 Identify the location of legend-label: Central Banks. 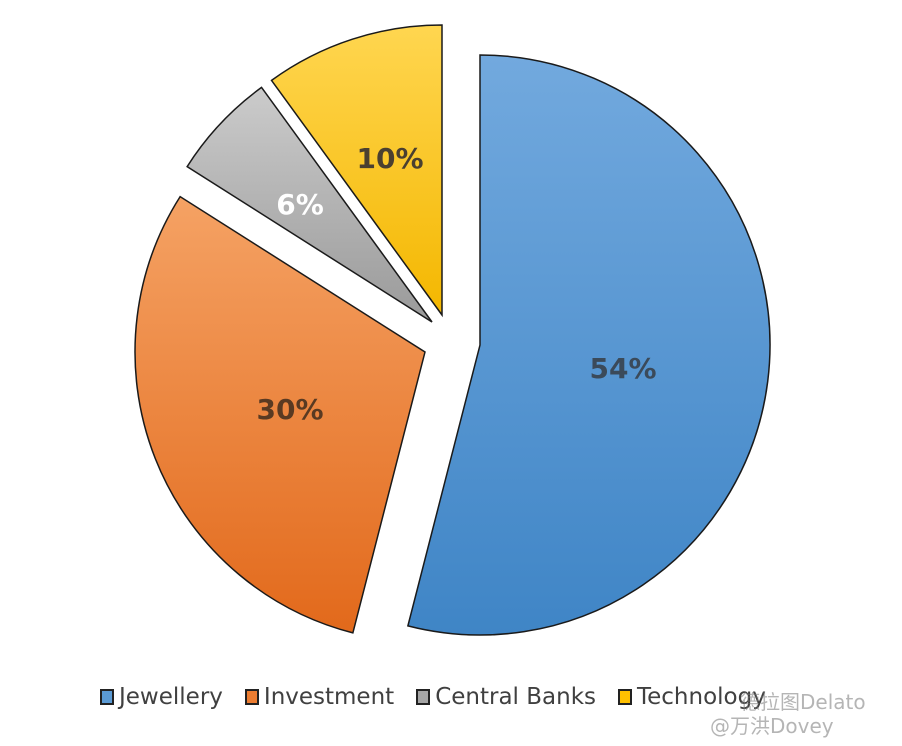
(515, 697).